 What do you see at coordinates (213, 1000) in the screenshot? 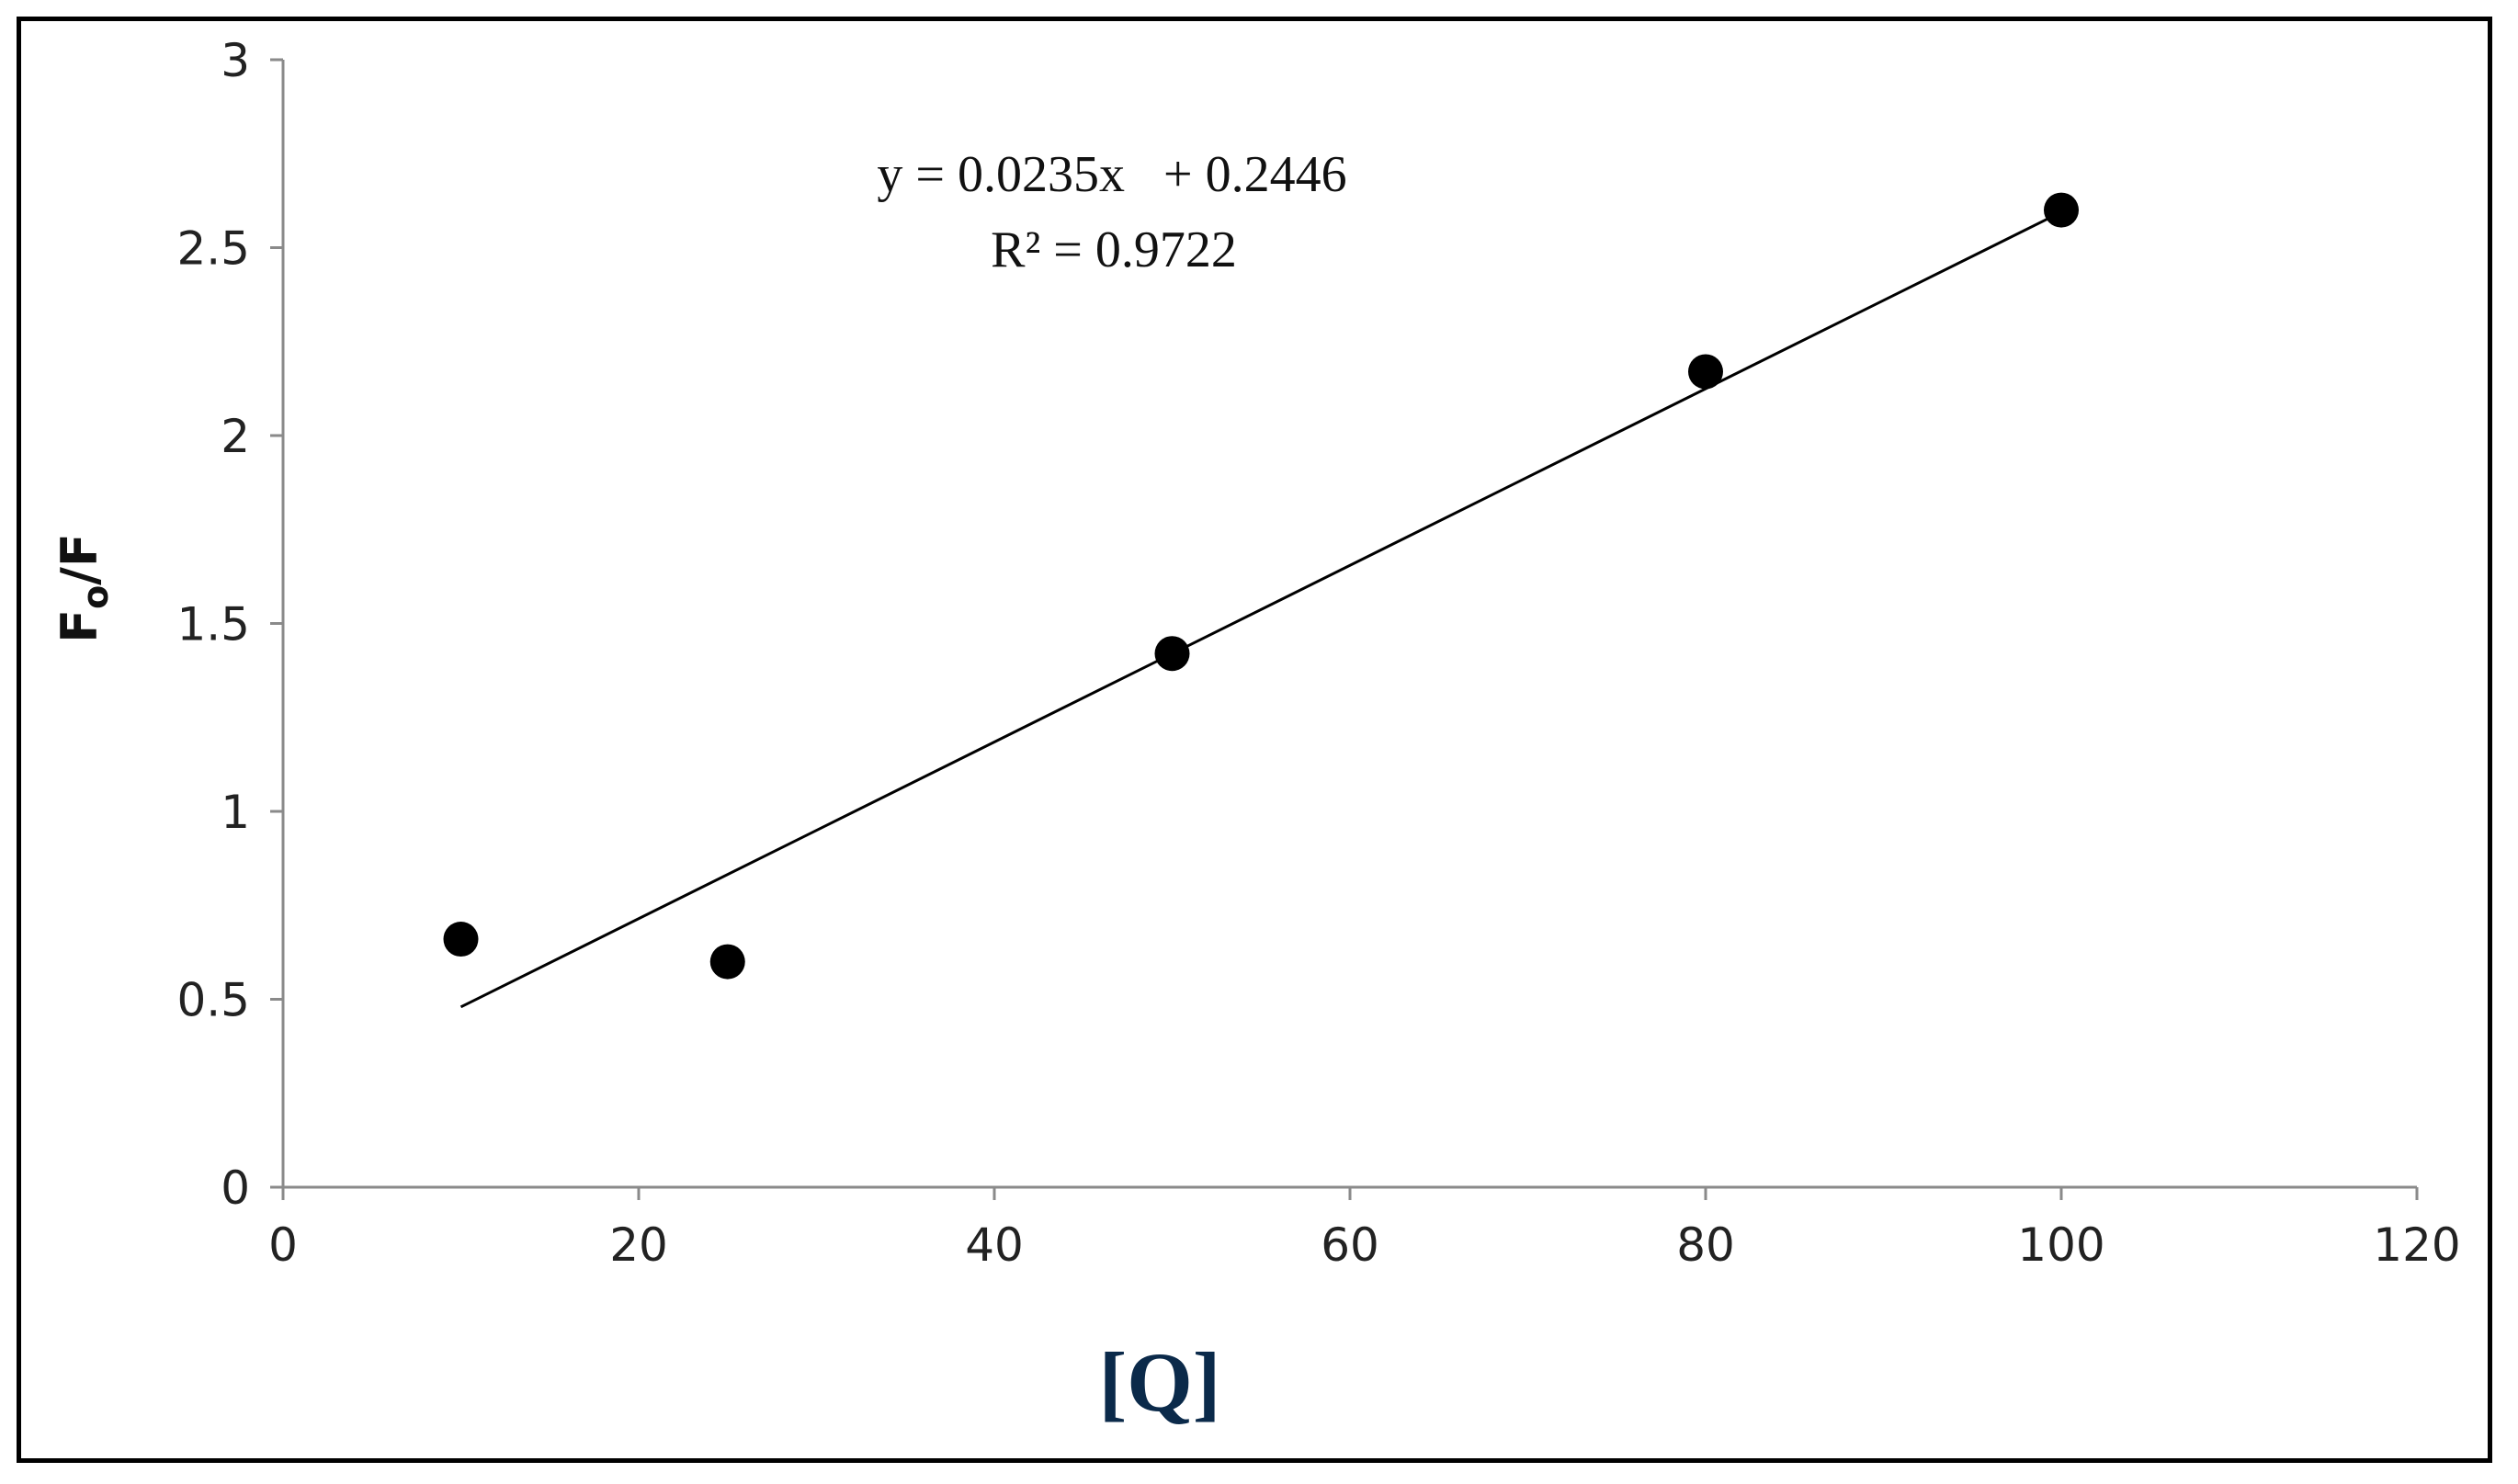
I see `y-tick-label: 0.5` at bounding box center [213, 1000].